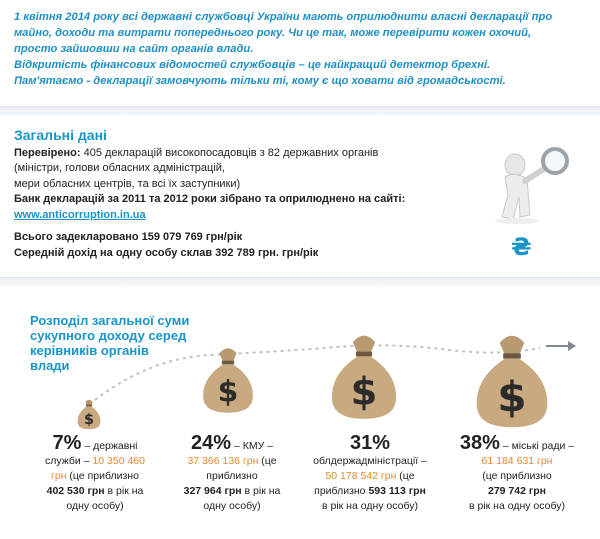 This screenshot has height=539, width=600. I want to click on hryvnia-symbol: ₴, so click(521, 245).